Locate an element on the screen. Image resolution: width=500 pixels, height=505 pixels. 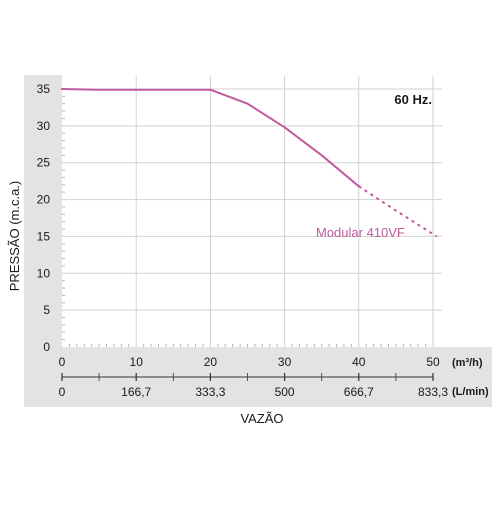
series-label: Modular 410VF is located at coordinates (360, 232).